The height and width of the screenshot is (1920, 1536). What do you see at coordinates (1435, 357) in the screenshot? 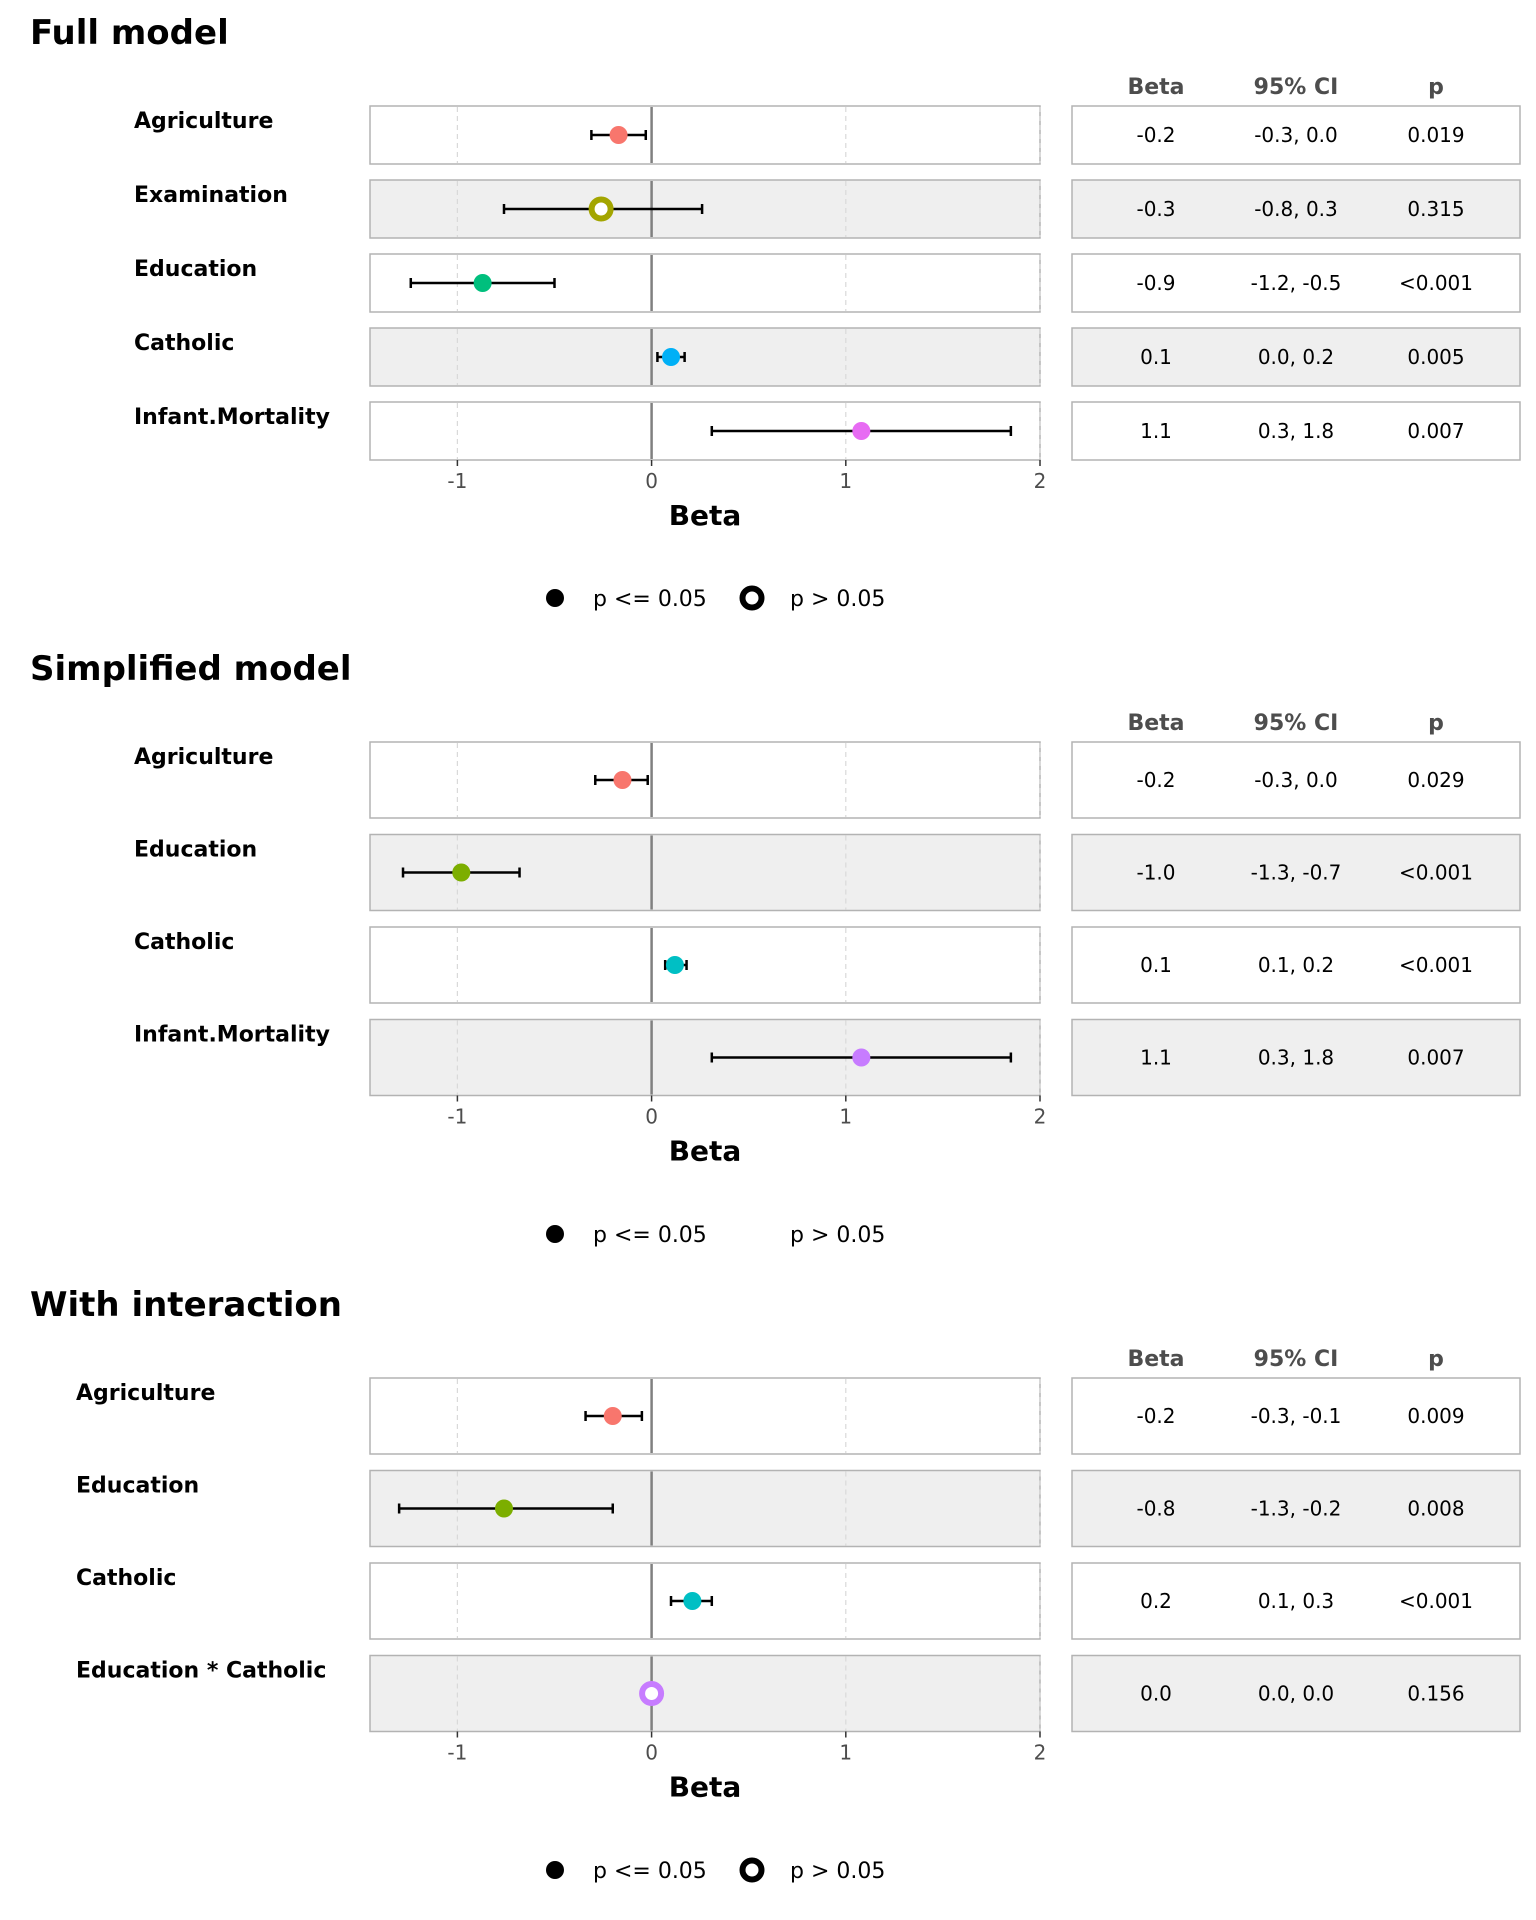
I see `table-p: 0.005` at bounding box center [1435, 357].